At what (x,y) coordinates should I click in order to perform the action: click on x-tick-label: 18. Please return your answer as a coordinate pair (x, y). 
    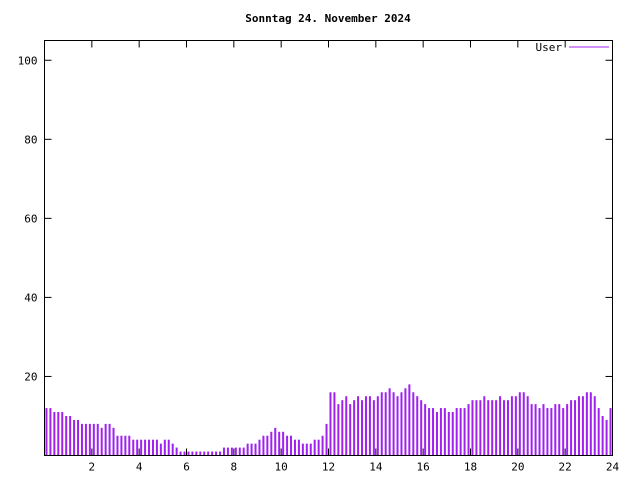
    Looking at the image, I should click on (470, 467).